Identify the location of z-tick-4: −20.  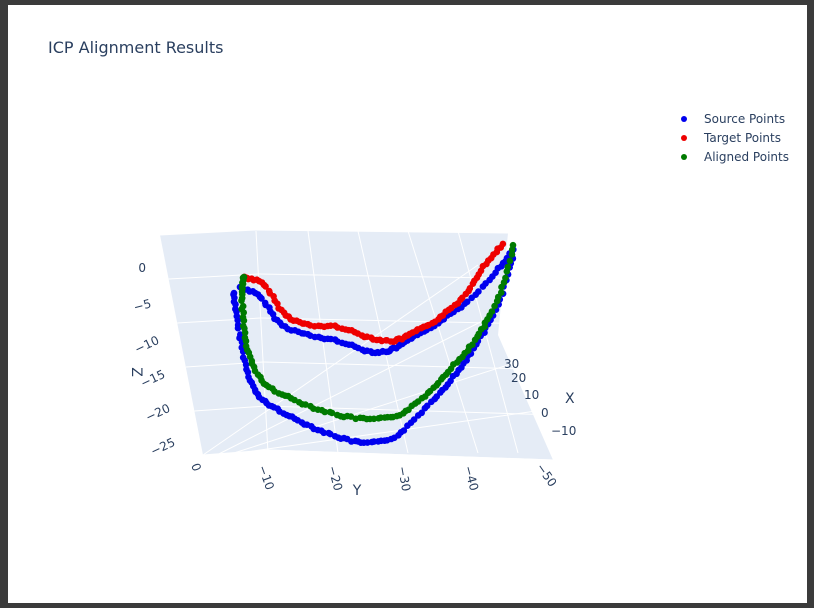
(157, 412).